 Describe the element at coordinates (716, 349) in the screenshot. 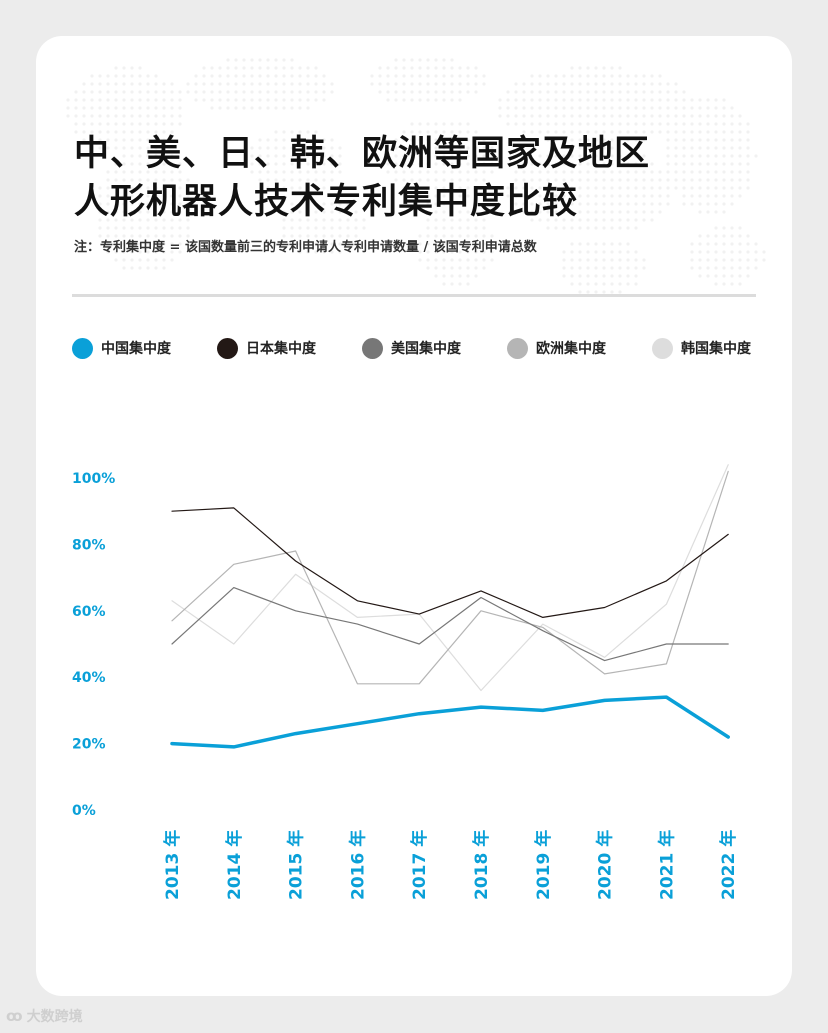

I see `legend-label-korea: 韩国集中度` at that location.